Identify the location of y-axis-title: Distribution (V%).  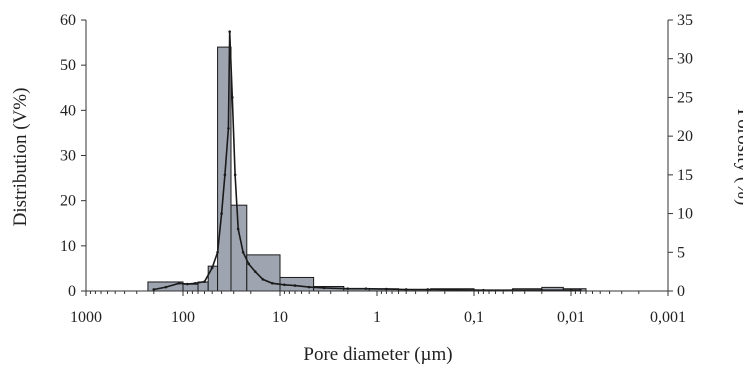
(20, 157).